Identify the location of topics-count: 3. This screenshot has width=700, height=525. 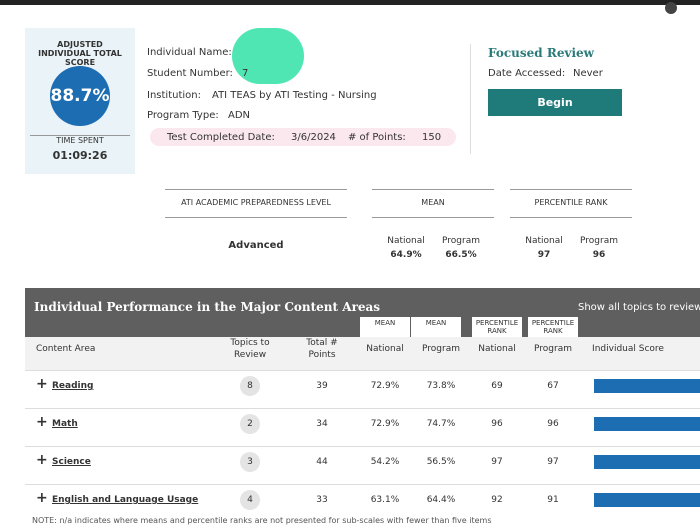
(250, 462).